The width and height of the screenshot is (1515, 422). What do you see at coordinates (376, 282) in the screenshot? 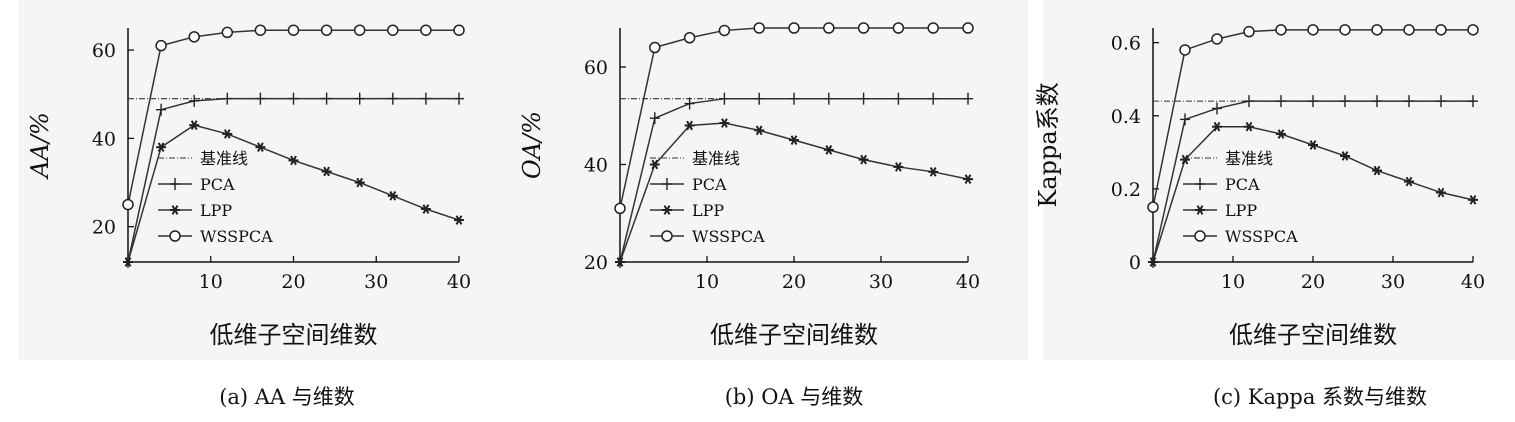
I see `x-tick-label: 30` at bounding box center [376, 282].